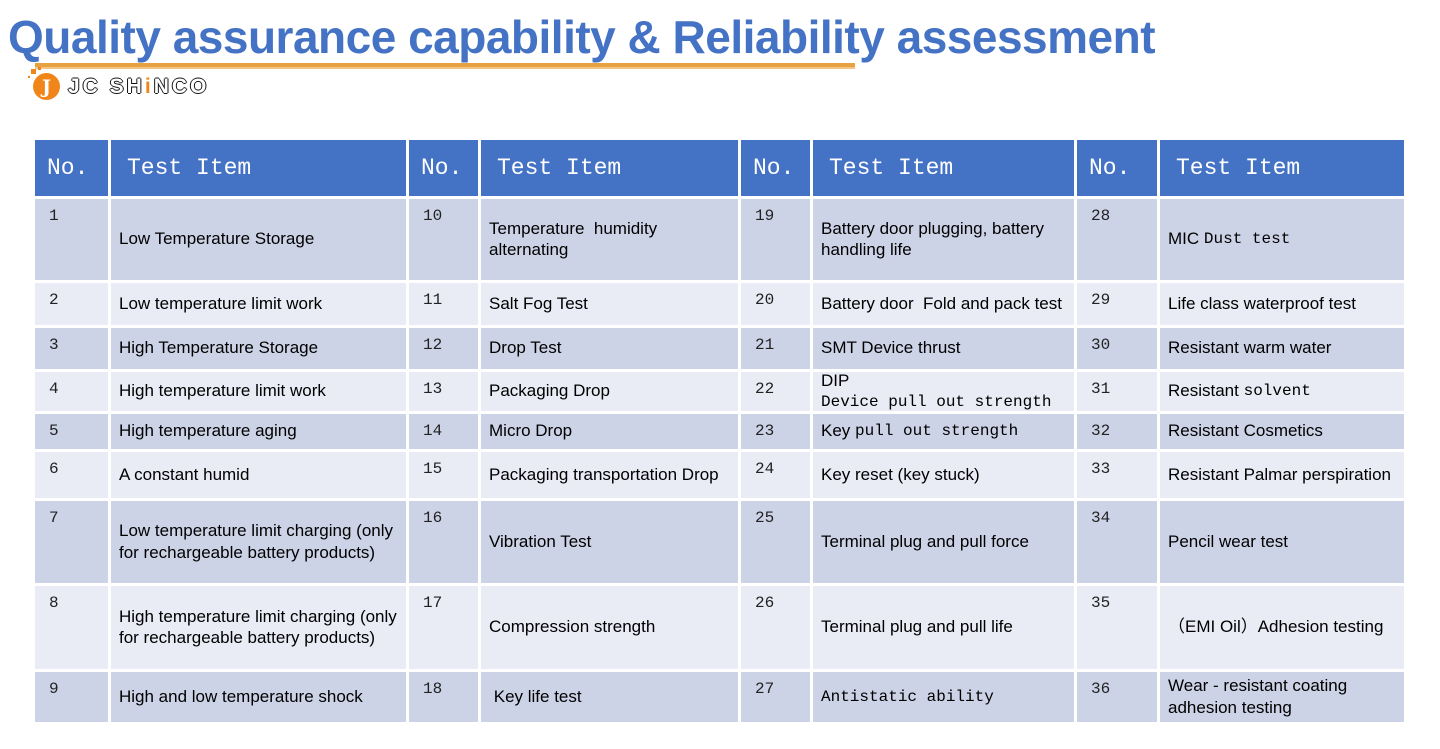 The height and width of the screenshot is (749, 1440). Describe the element at coordinates (936, 401) in the screenshot. I see `test-item-text: Device pull out strength` at that location.